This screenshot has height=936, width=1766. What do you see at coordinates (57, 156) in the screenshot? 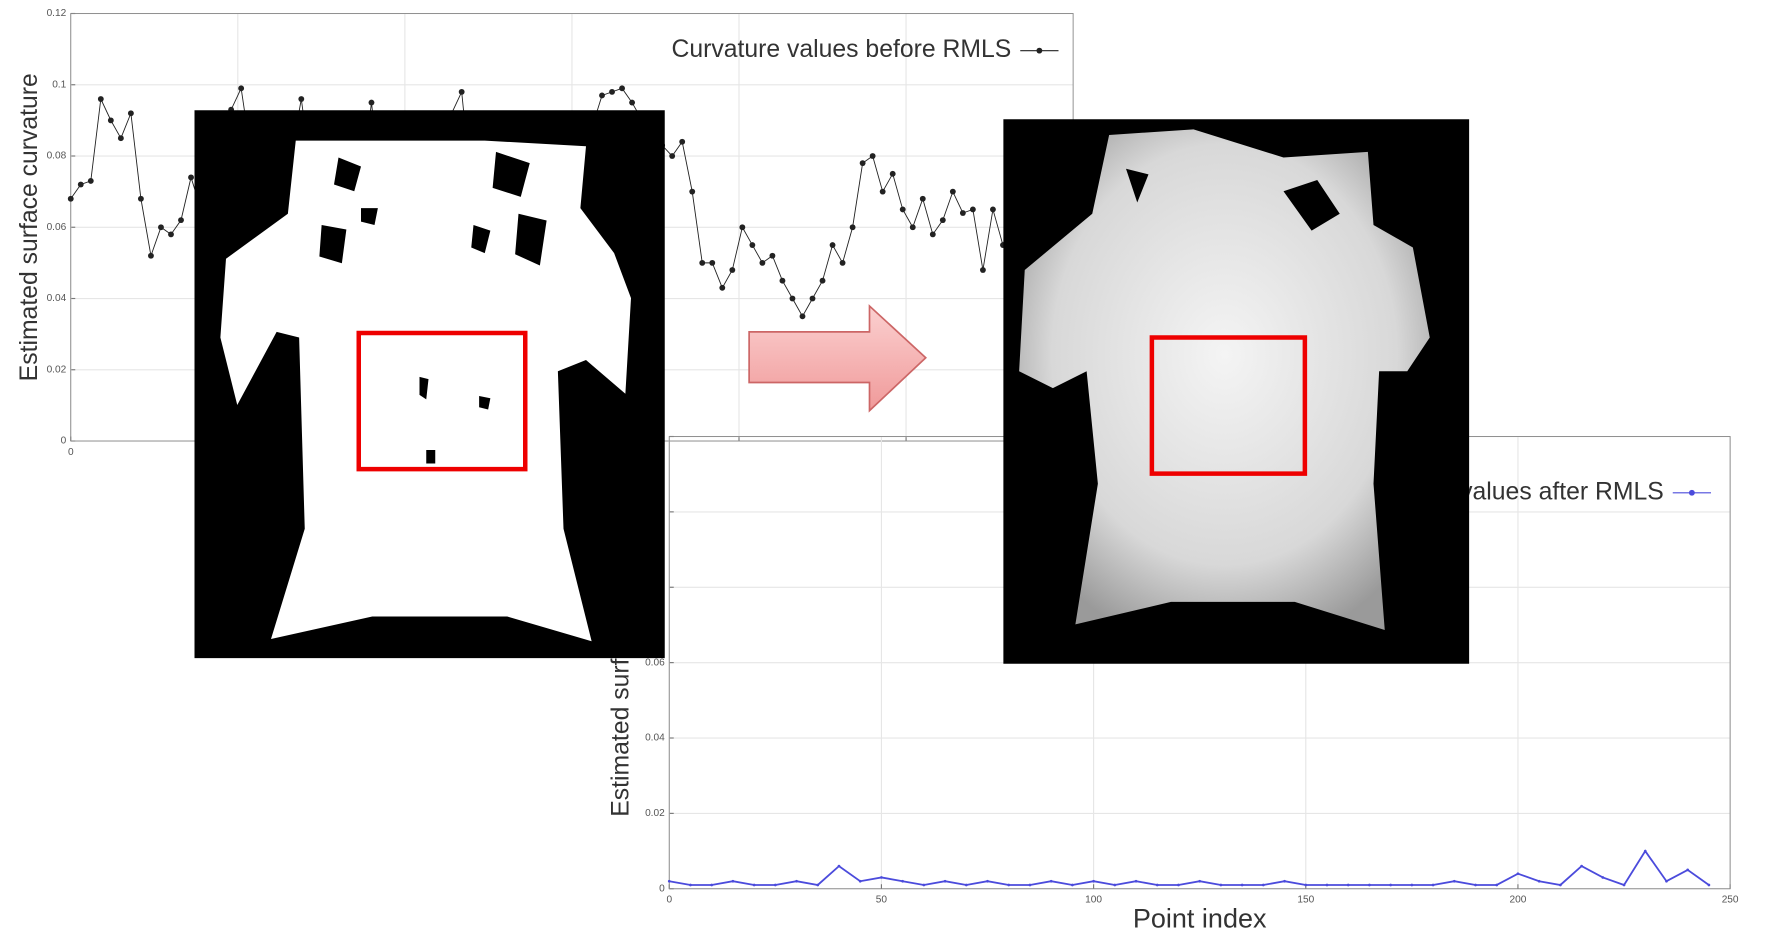
I see `y-tick-label: 0.08` at bounding box center [57, 156].